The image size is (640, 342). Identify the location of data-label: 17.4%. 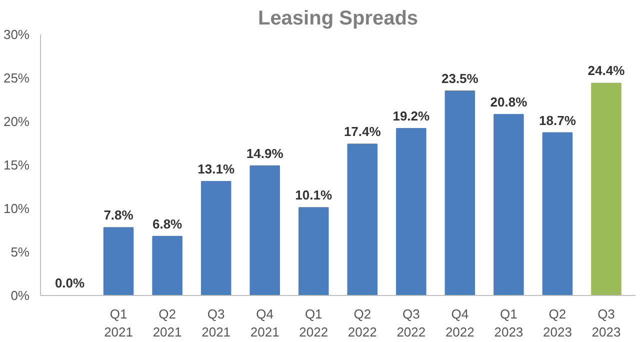
(363, 132).